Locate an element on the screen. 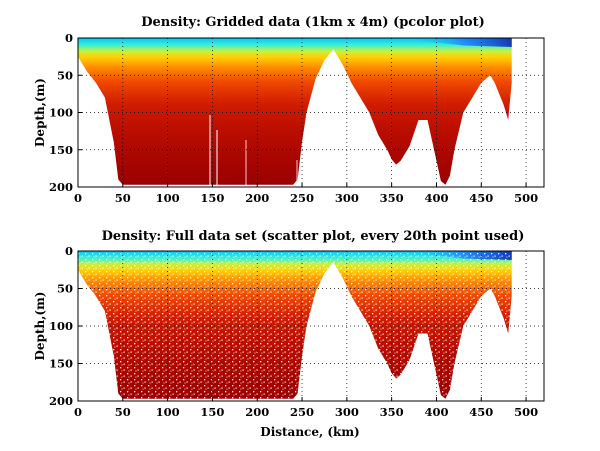  data-gaps is located at coordinates (253, 151).